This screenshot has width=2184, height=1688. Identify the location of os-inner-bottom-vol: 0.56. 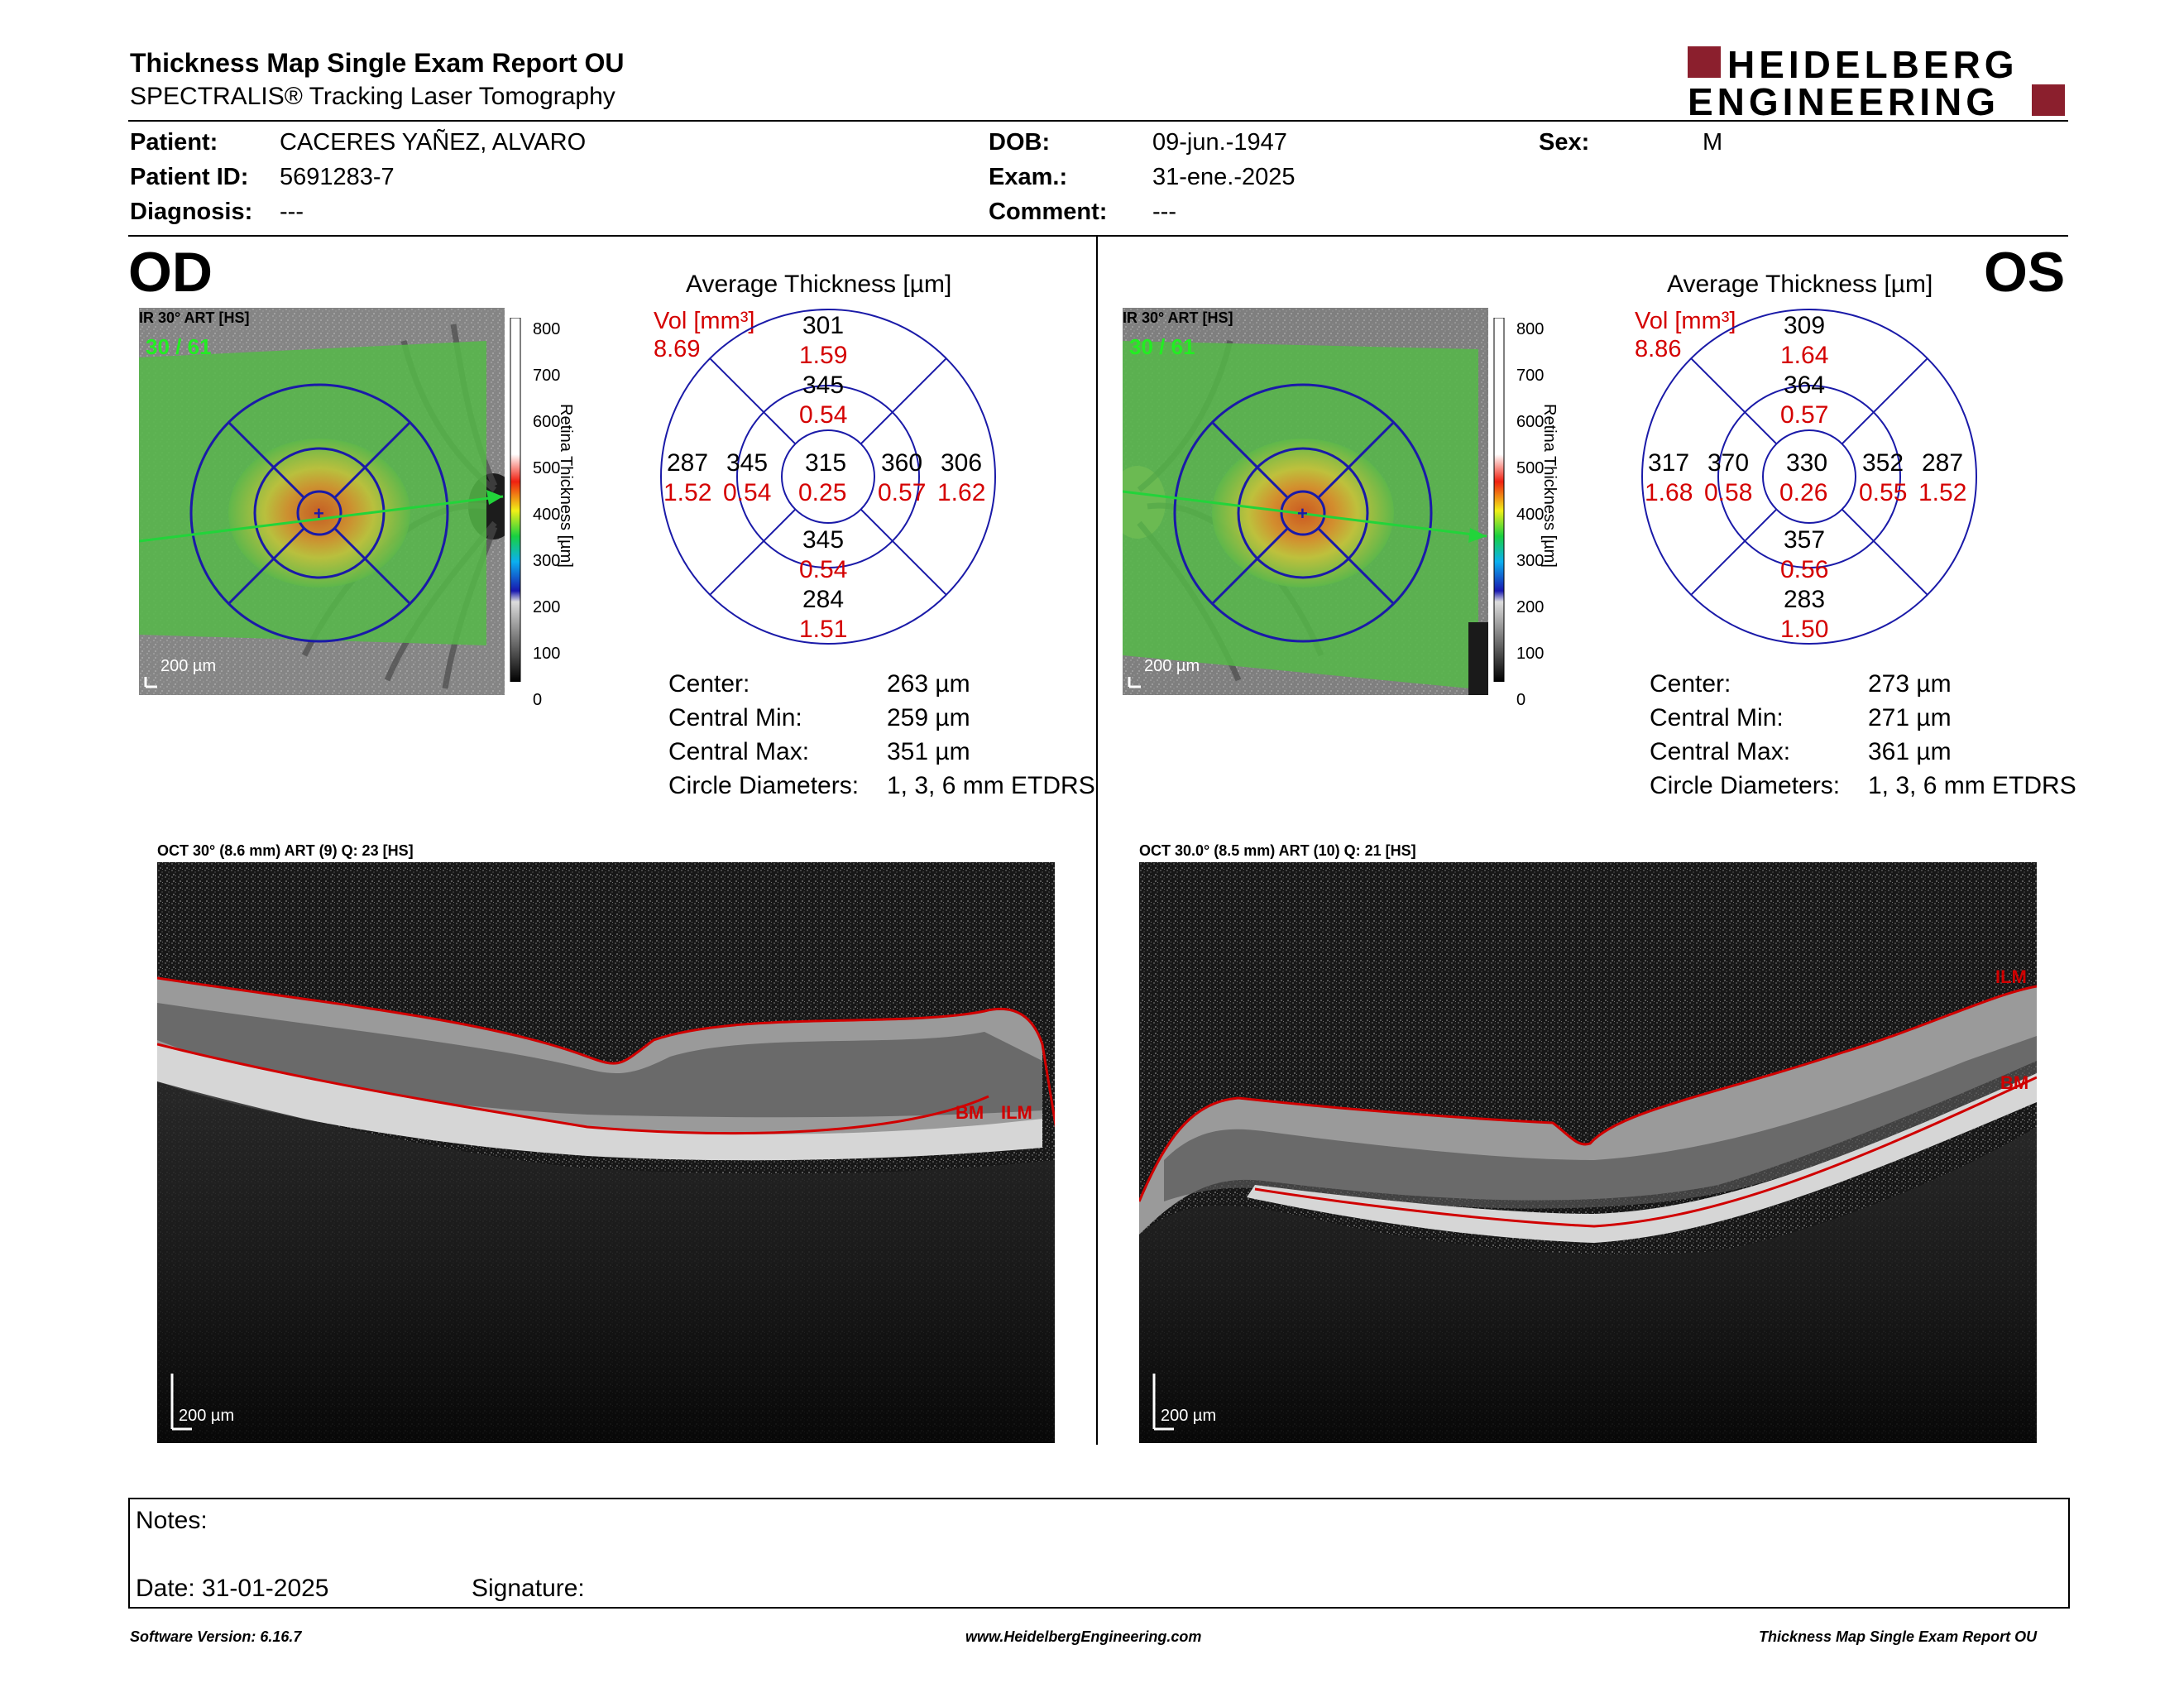
(1804, 569).